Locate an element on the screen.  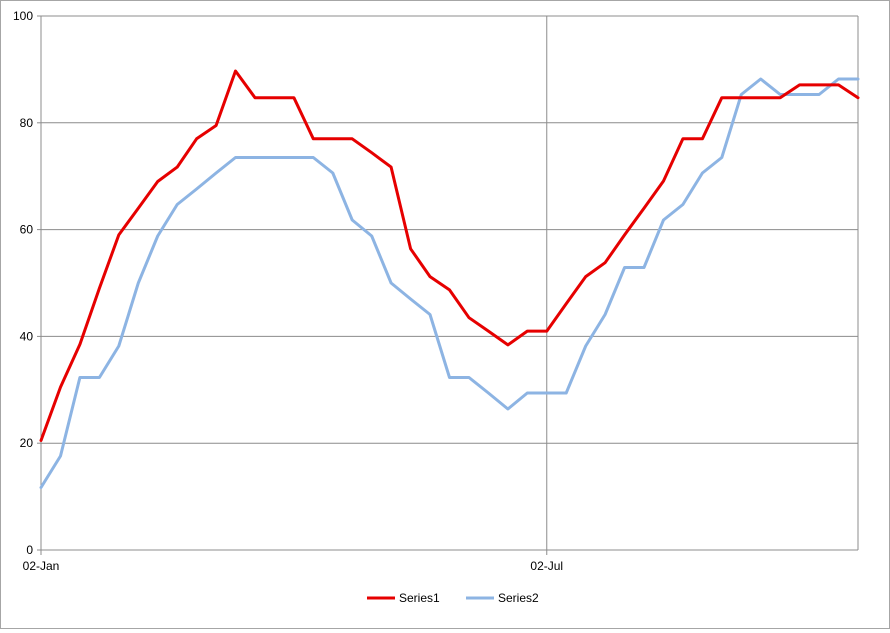
legend-label-series2: Series2 is located at coordinates (518, 598).